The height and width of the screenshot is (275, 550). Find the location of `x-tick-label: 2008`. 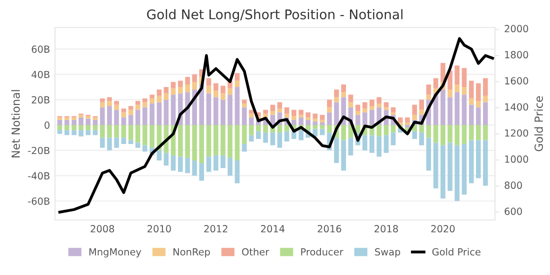

x-tick-label: 2008 is located at coordinates (102, 228).